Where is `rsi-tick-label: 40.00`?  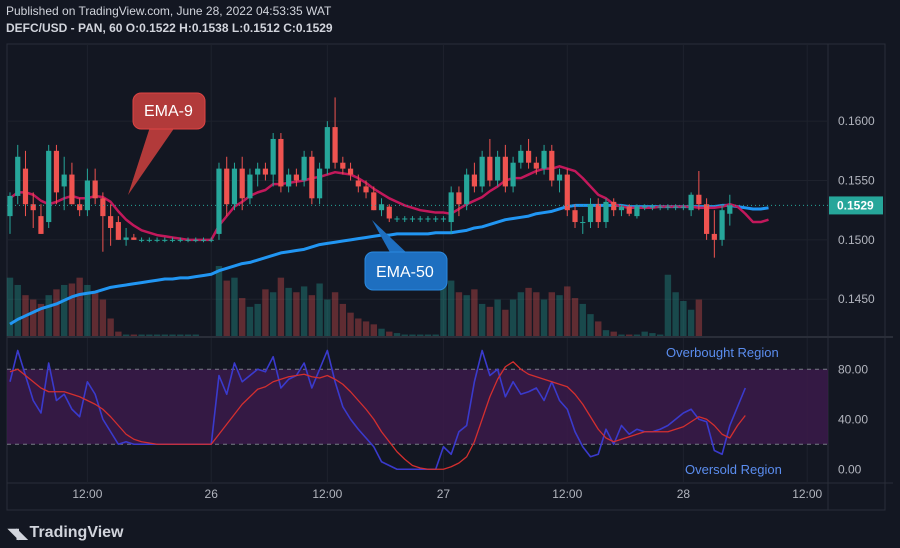 rsi-tick-label: 40.00 is located at coordinates (853, 419).